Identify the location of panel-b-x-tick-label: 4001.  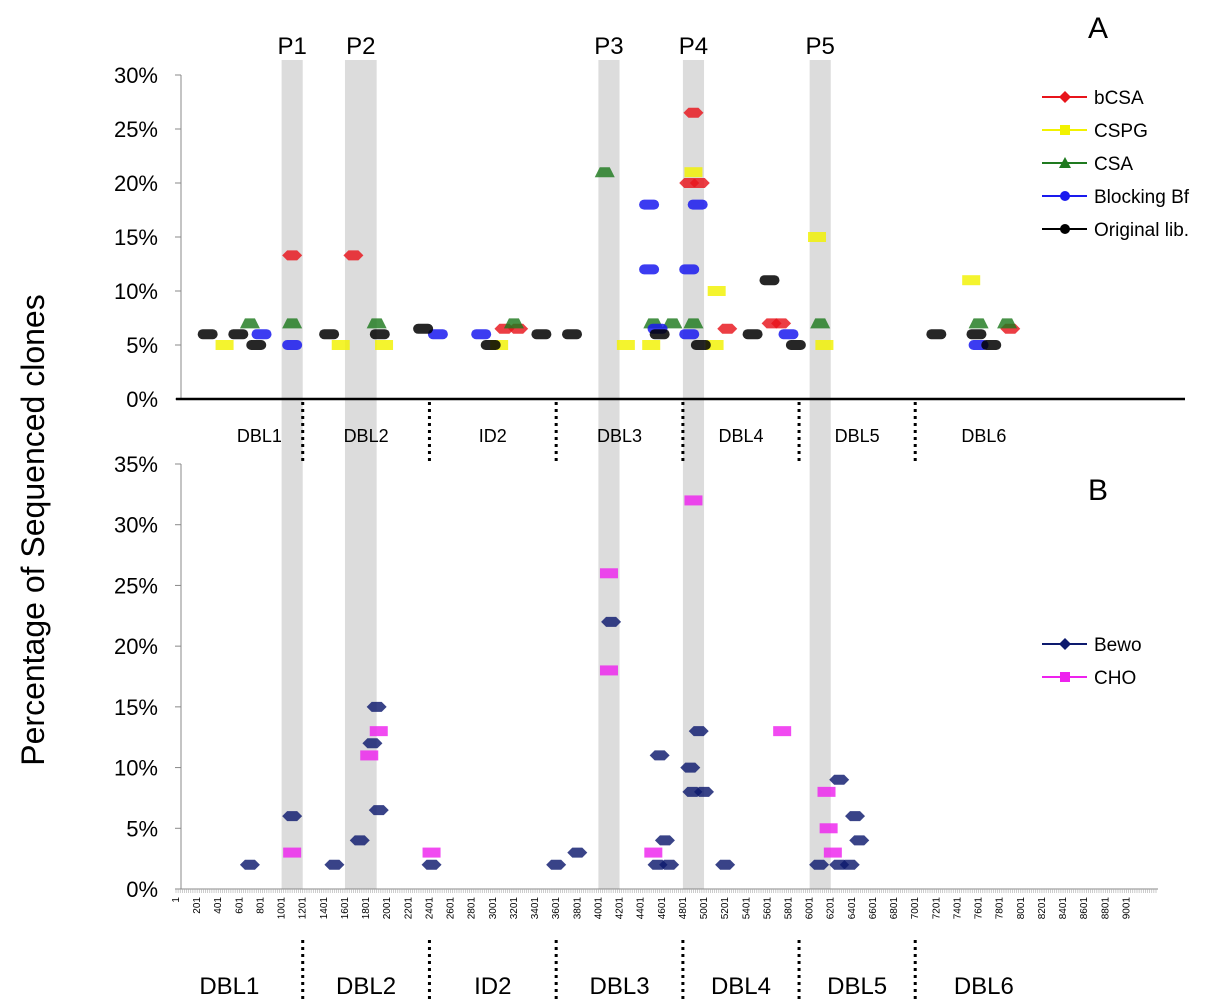
(598, 908).